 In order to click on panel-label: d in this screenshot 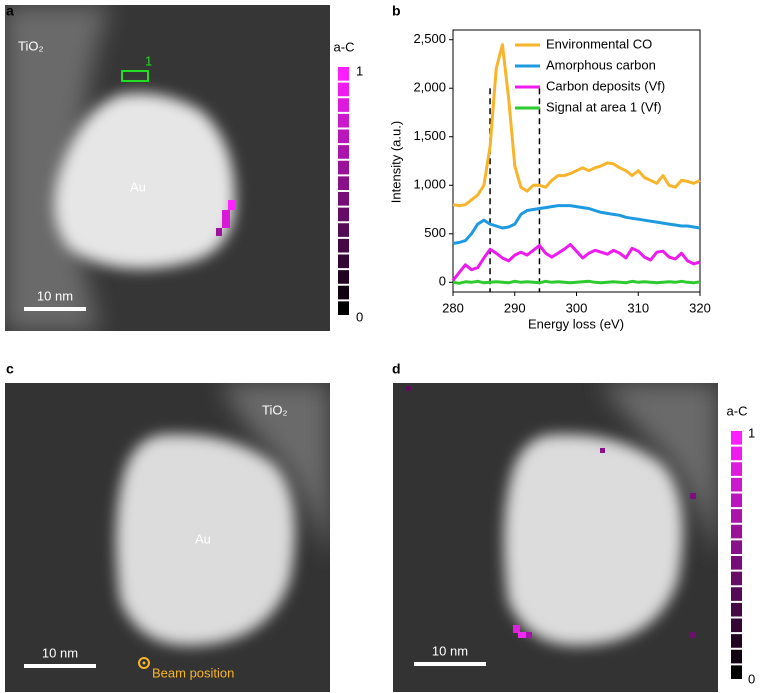, I will do `click(396, 369)`.